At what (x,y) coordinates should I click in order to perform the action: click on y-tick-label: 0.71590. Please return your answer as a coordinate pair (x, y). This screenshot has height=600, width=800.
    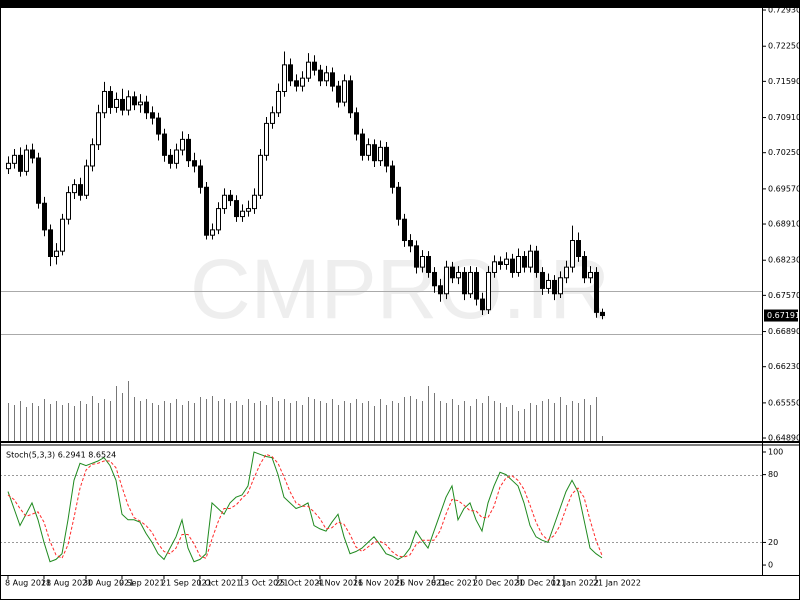
    Looking at the image, I should click on (784, 81).